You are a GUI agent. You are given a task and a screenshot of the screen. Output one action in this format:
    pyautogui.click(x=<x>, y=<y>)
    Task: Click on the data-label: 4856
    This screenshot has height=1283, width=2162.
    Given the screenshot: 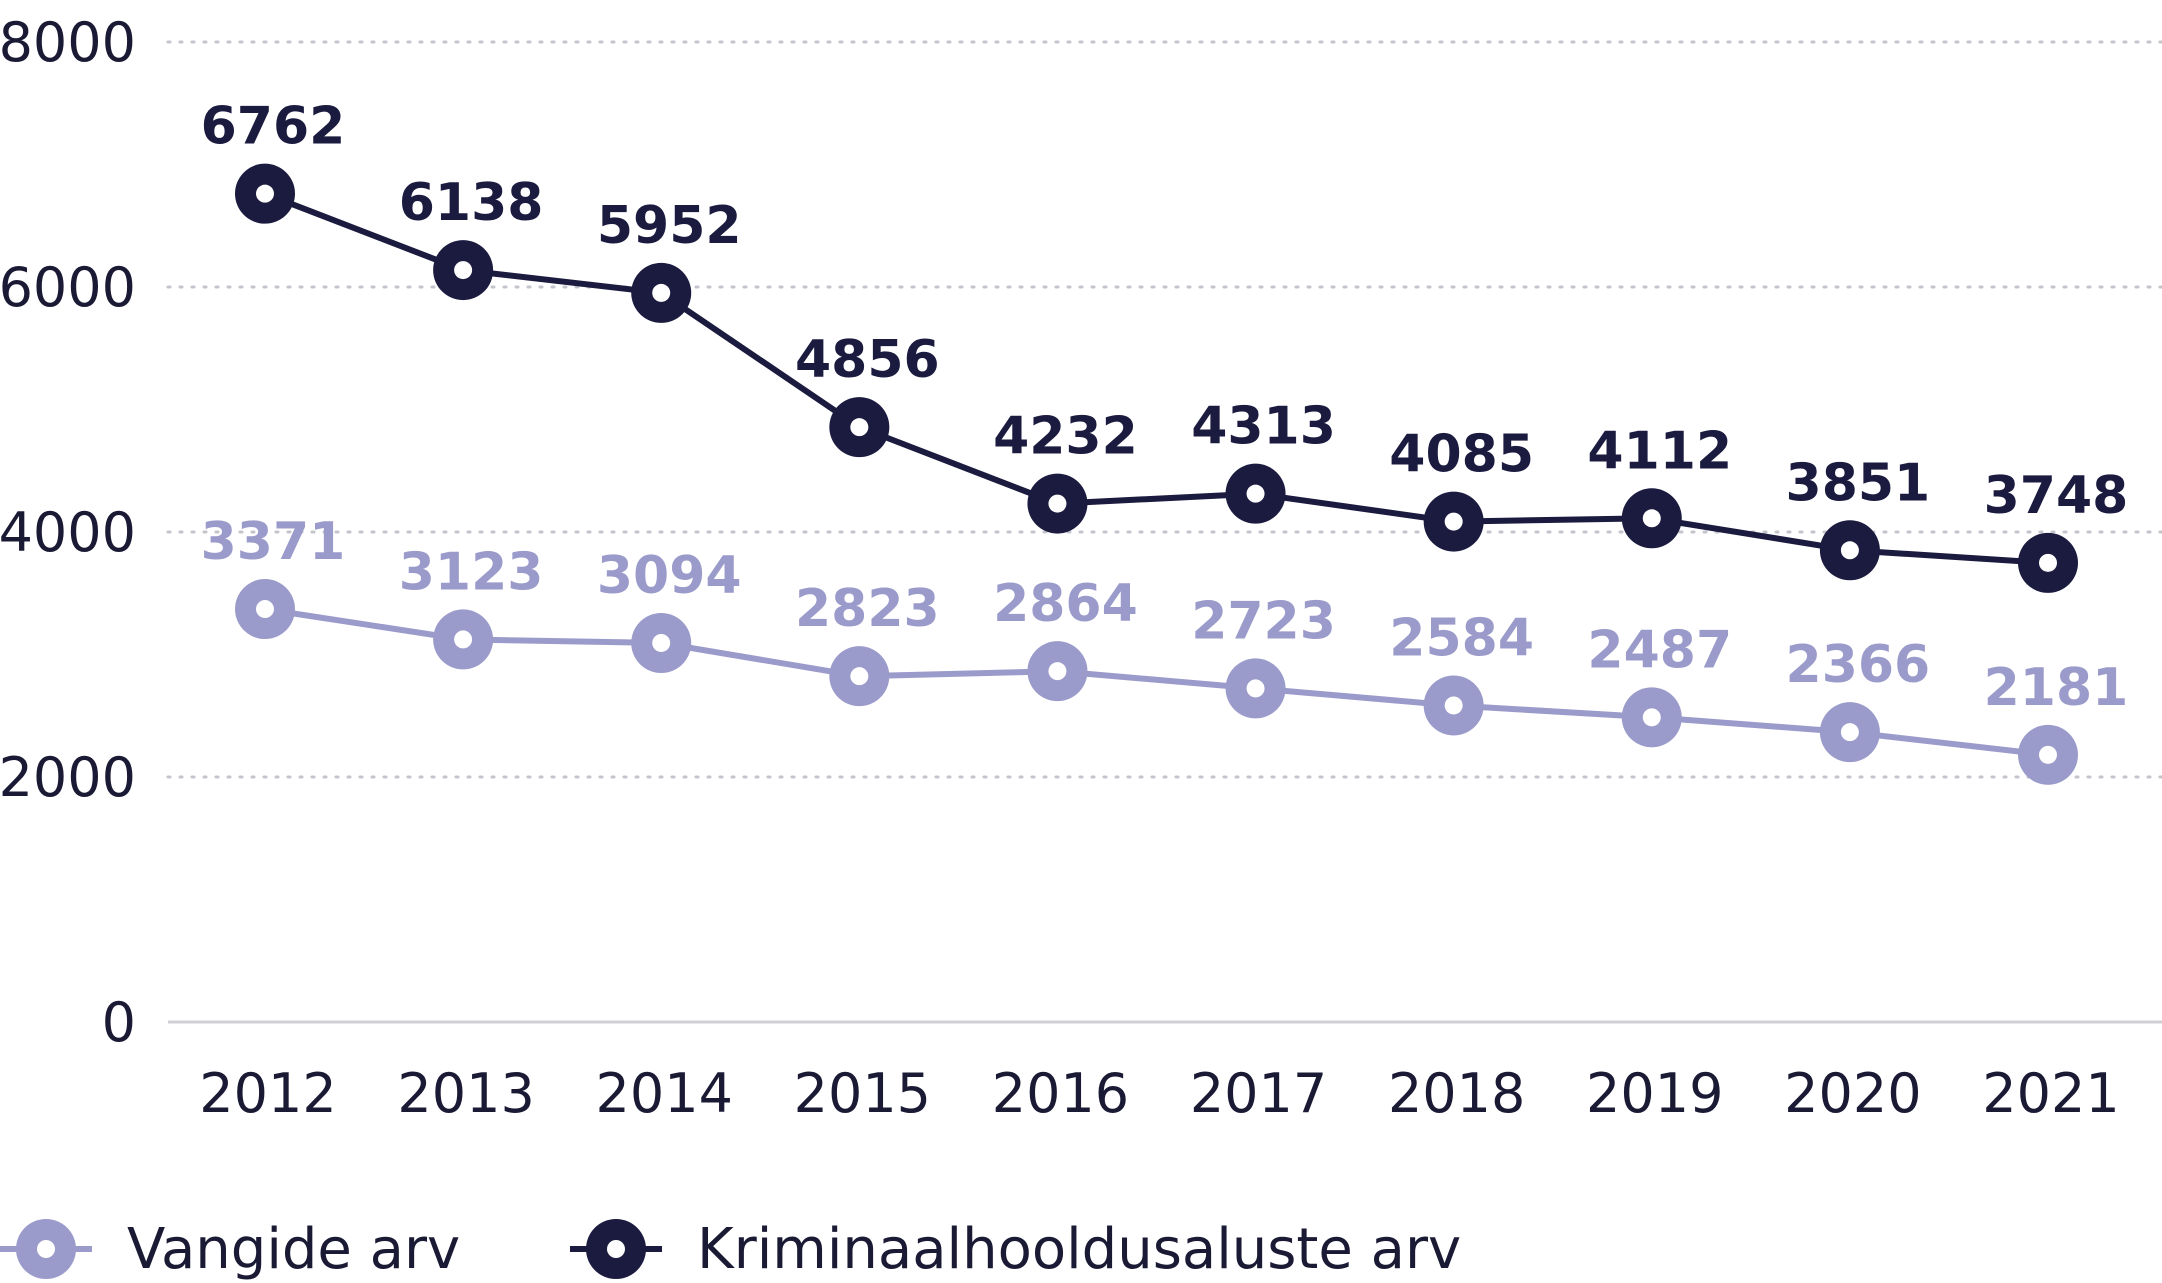 What is the action you would take?
    pyautogui.click(x=867, y=360)
    